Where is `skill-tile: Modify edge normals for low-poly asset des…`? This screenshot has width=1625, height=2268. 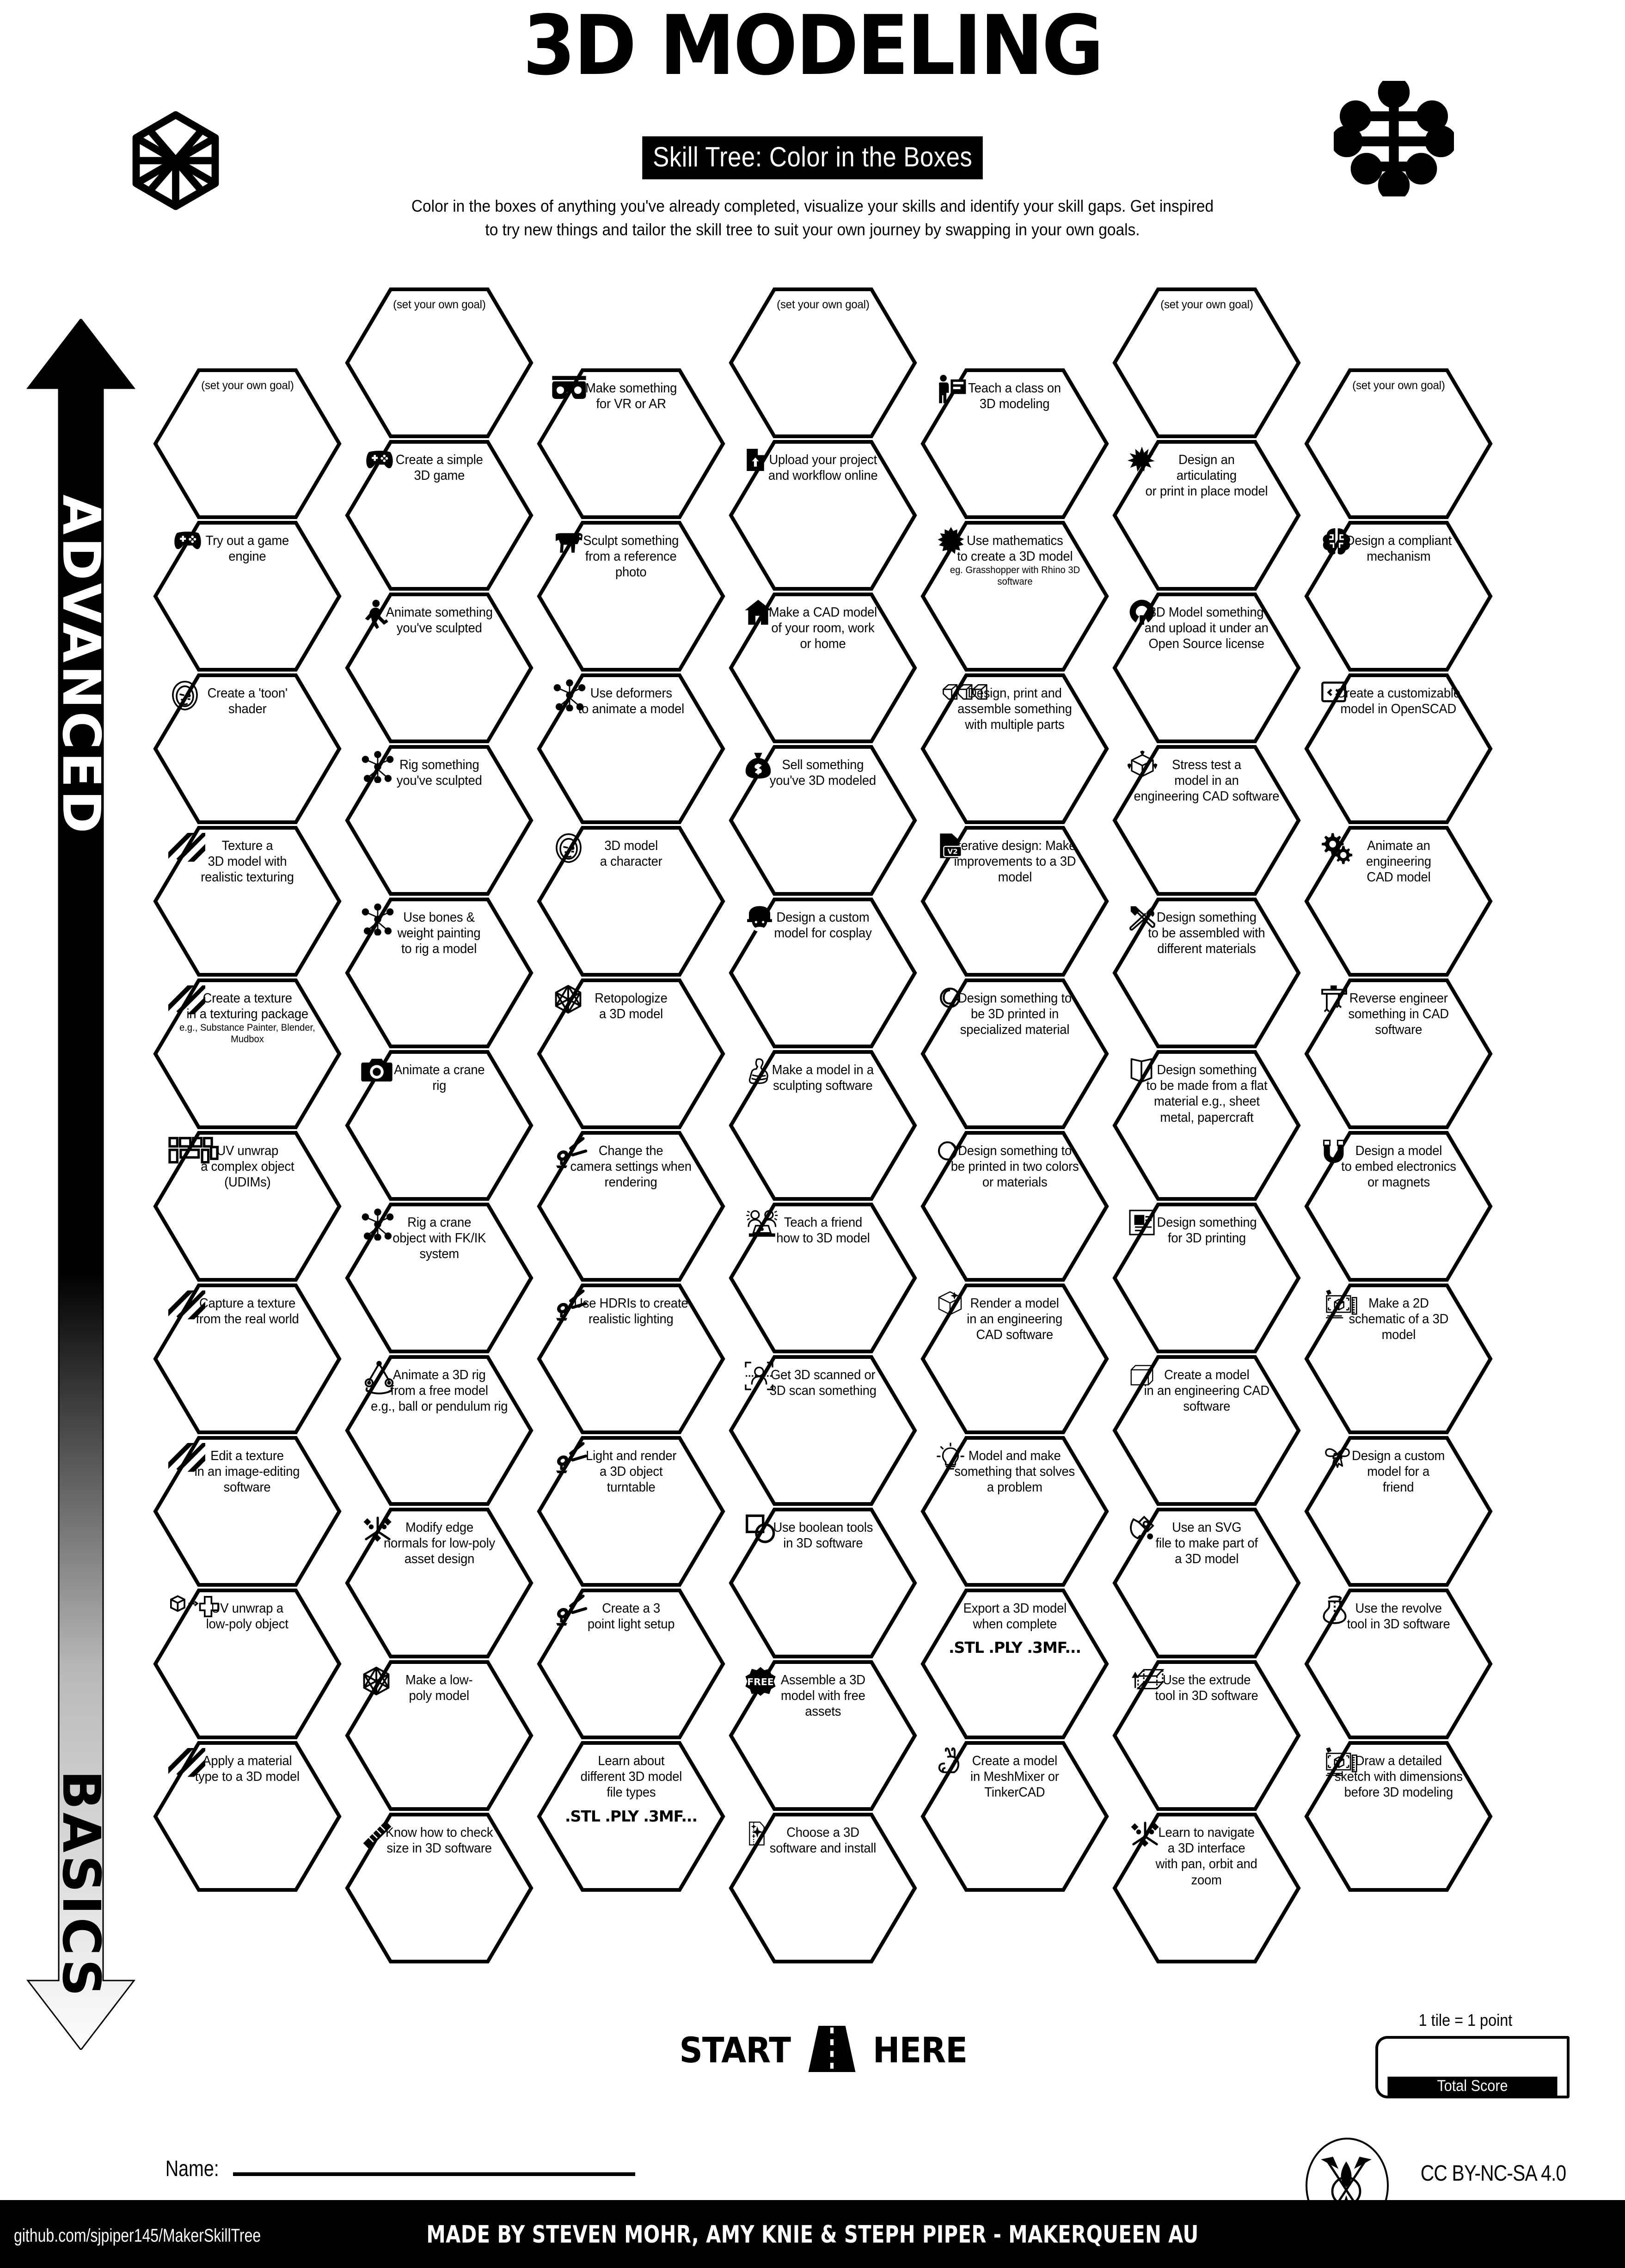
skill-tile: Modify edge normals for low-poly asset des… is located at coordinates (439, 1583).